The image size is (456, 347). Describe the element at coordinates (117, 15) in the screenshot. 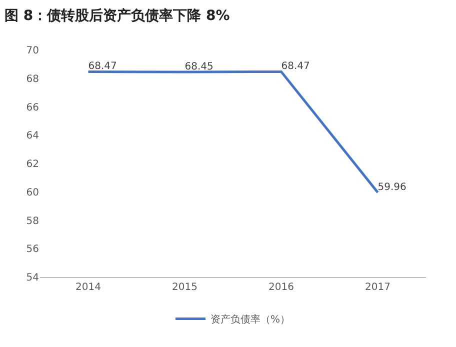

I see `chart-title: 图 8：债转股后资产负债率下降 8%` at that location.